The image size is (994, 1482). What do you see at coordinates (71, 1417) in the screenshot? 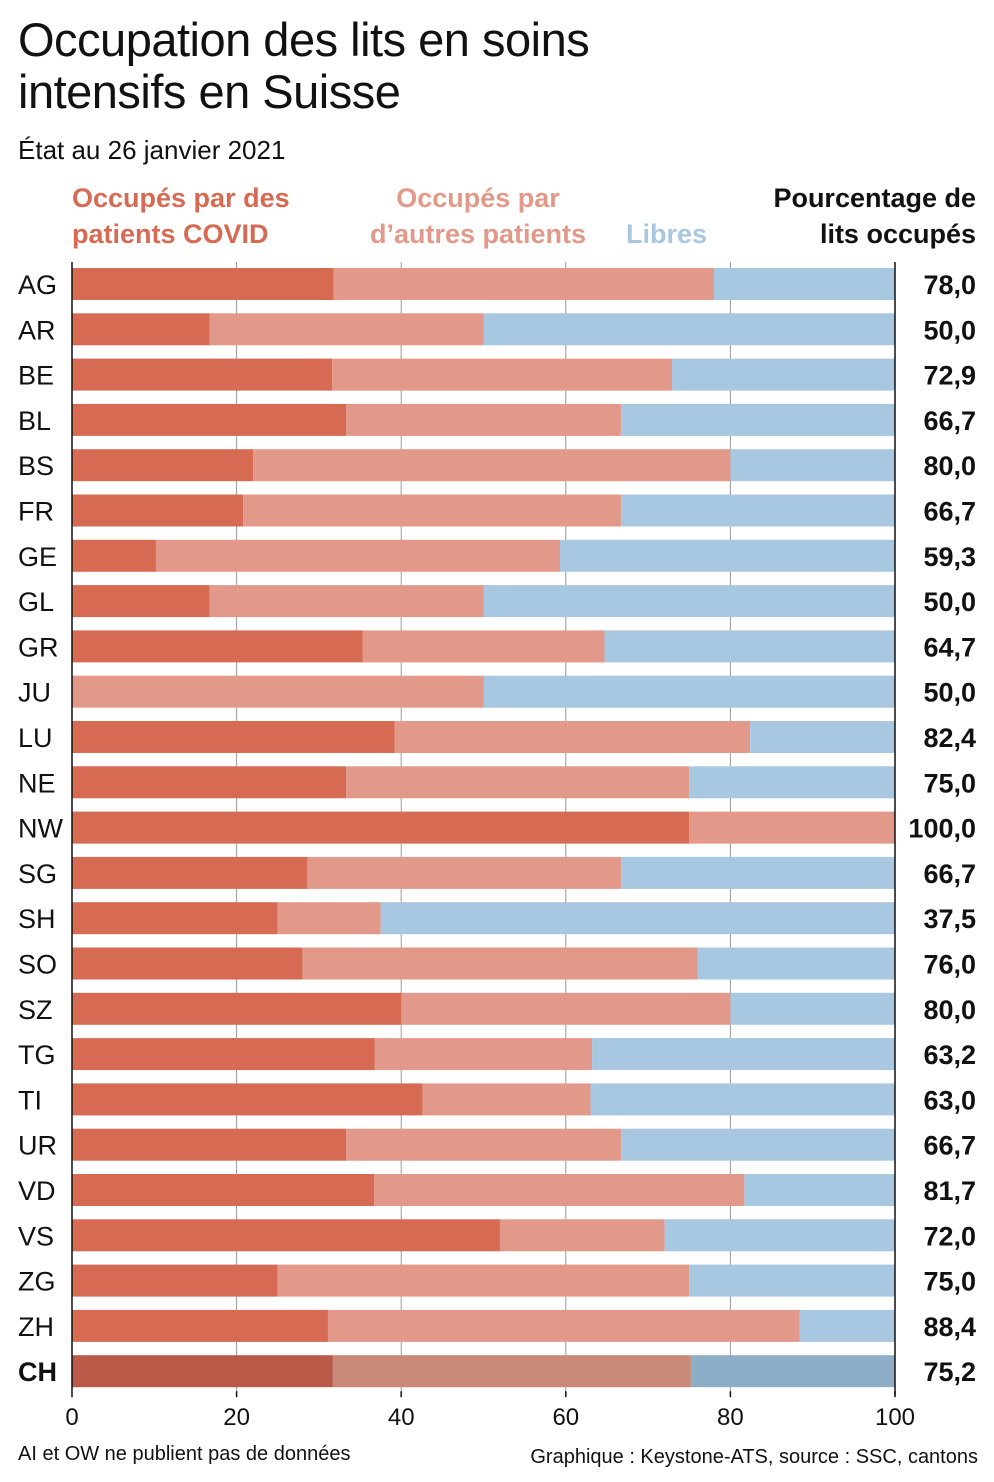
I see `tick-label-0: 0` at bounding box center [71, 1417].